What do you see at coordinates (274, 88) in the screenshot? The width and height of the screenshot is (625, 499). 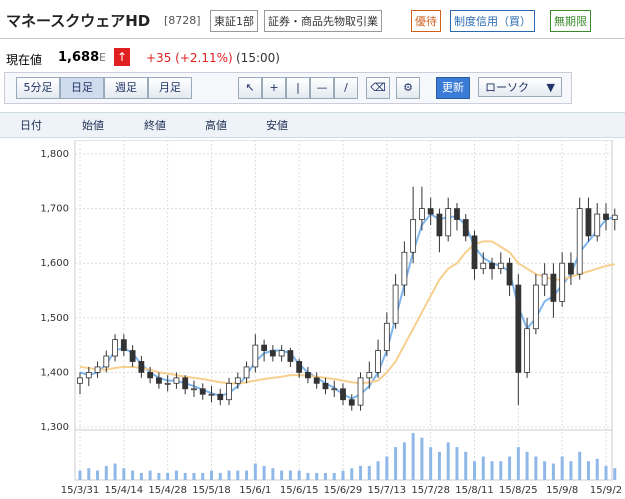 I see `tool-cross: +` at bounding box center [274, 88].